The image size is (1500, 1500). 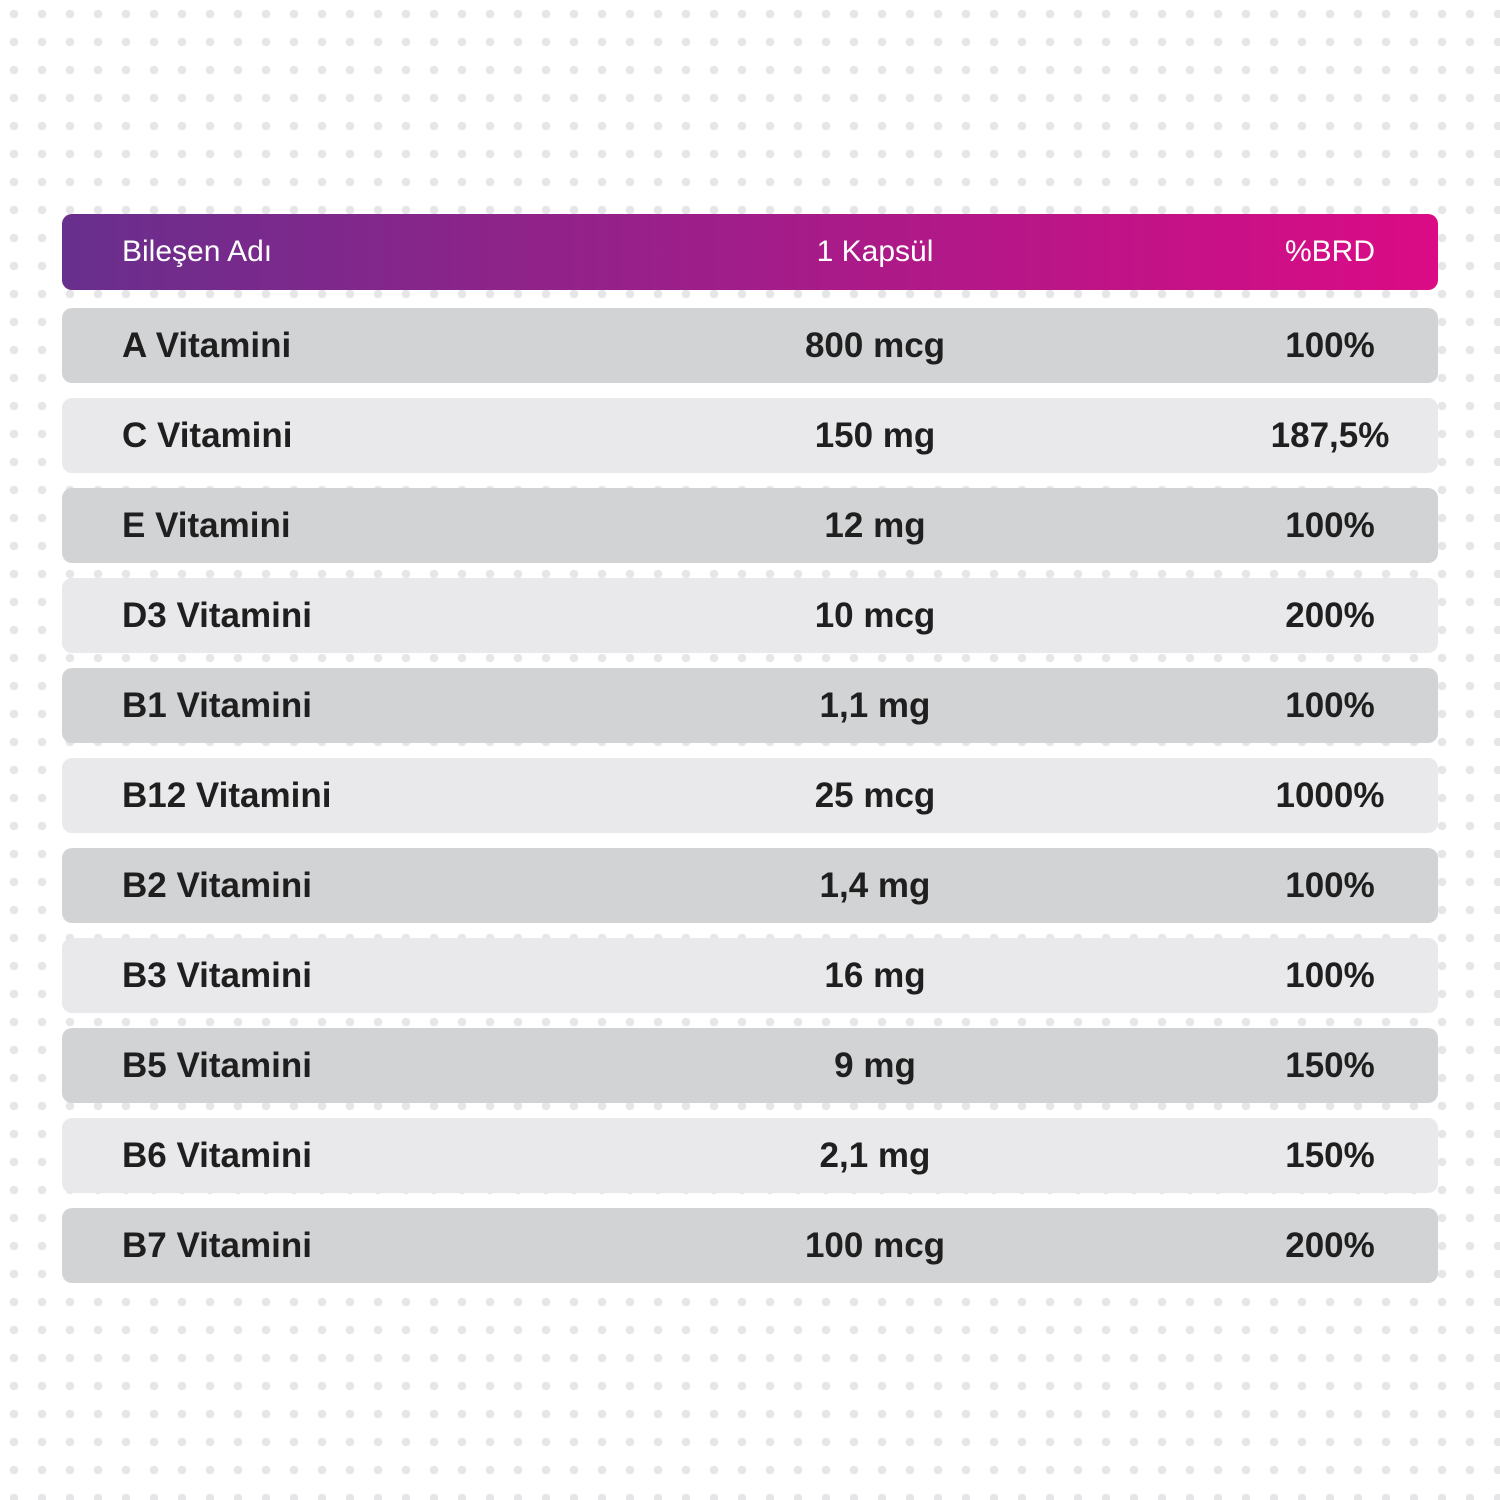 I want to click on ingredient-name: A Vitamini, so click(x=207, y=345).